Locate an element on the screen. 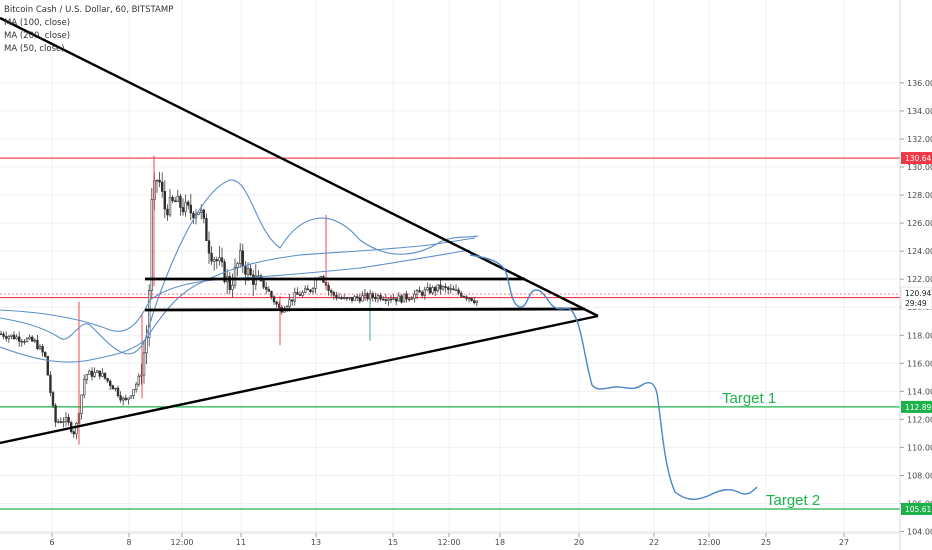 Image resolution: width=932 pixels, height=550 pixels. x-tick-label: 20 is located at coordinates (579, 542).